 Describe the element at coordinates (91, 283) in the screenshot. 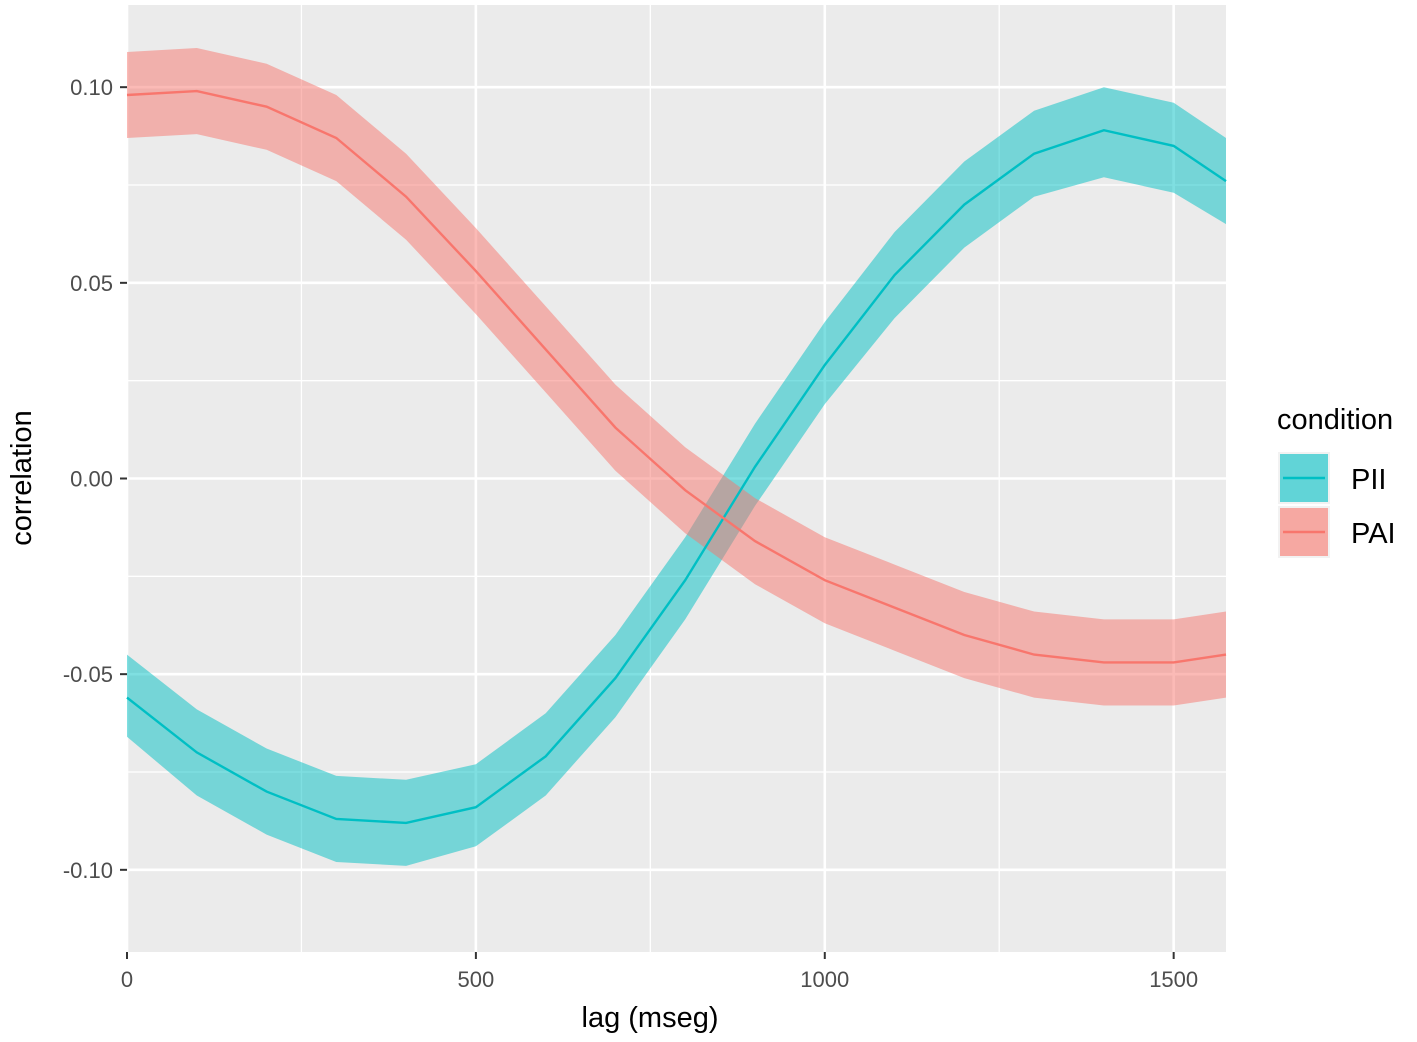

I see `y-tick-label: 0.05` at that location.